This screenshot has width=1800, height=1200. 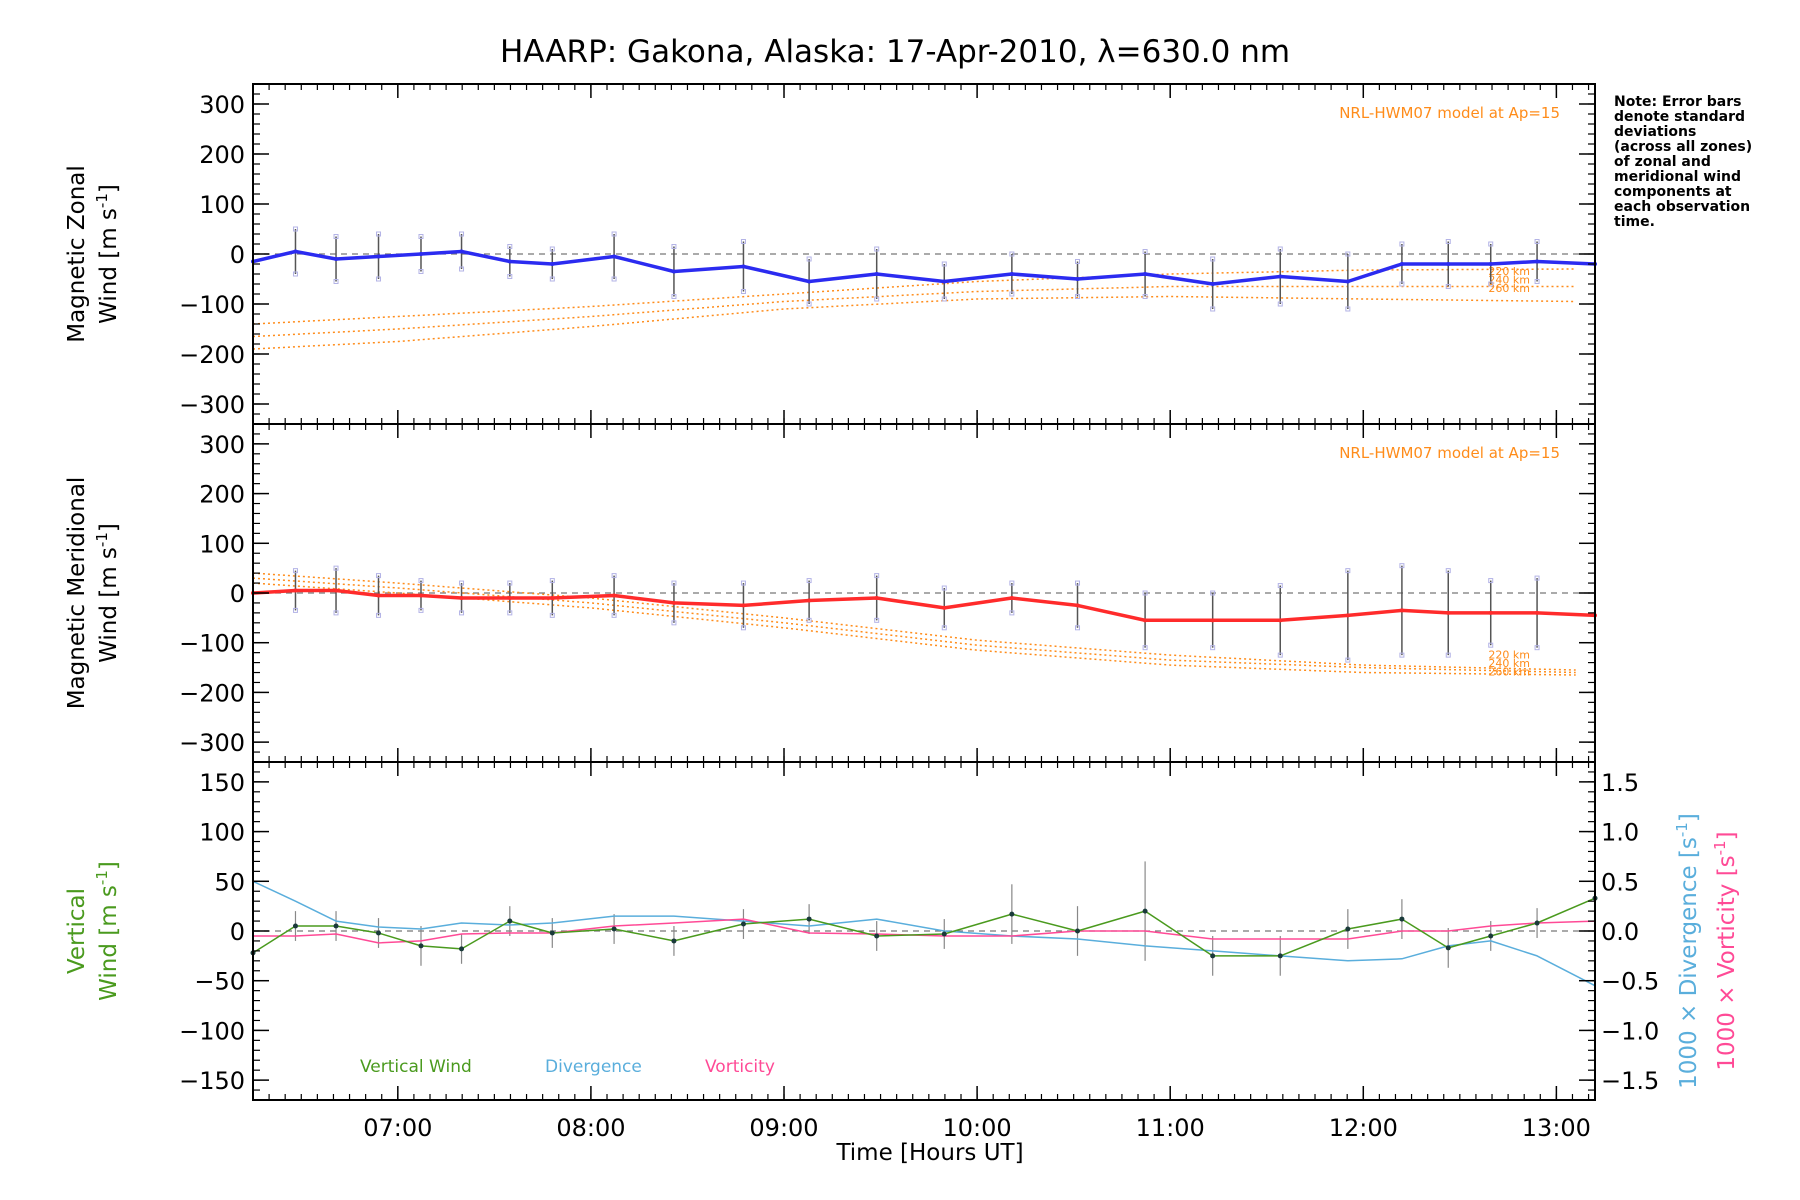 I want to click on y-axis-label-line2: Wind [m s-1], so click(x=107, y=254).